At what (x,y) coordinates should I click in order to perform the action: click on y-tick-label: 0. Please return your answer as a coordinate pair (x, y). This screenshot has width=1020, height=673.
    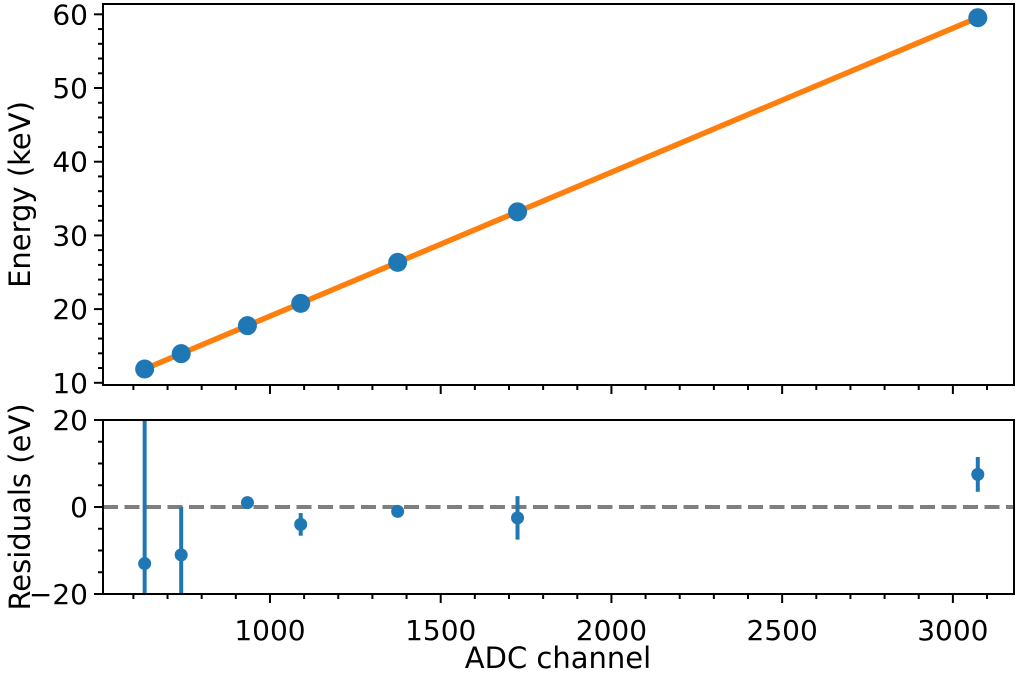
    Looking at the image, I should click on (79, 507).